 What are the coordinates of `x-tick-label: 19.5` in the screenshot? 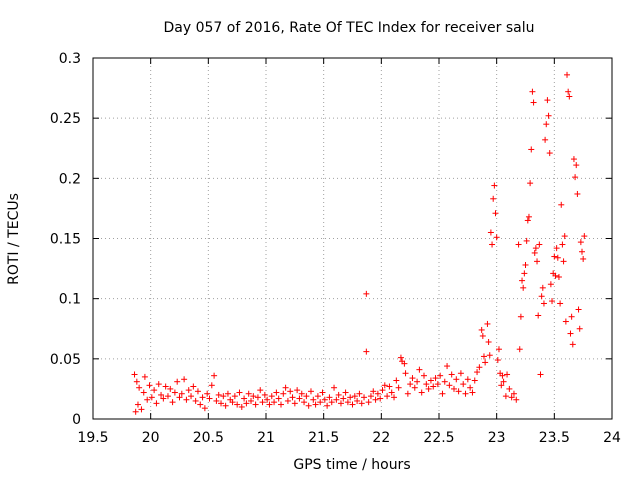 It's located at (92, 438).